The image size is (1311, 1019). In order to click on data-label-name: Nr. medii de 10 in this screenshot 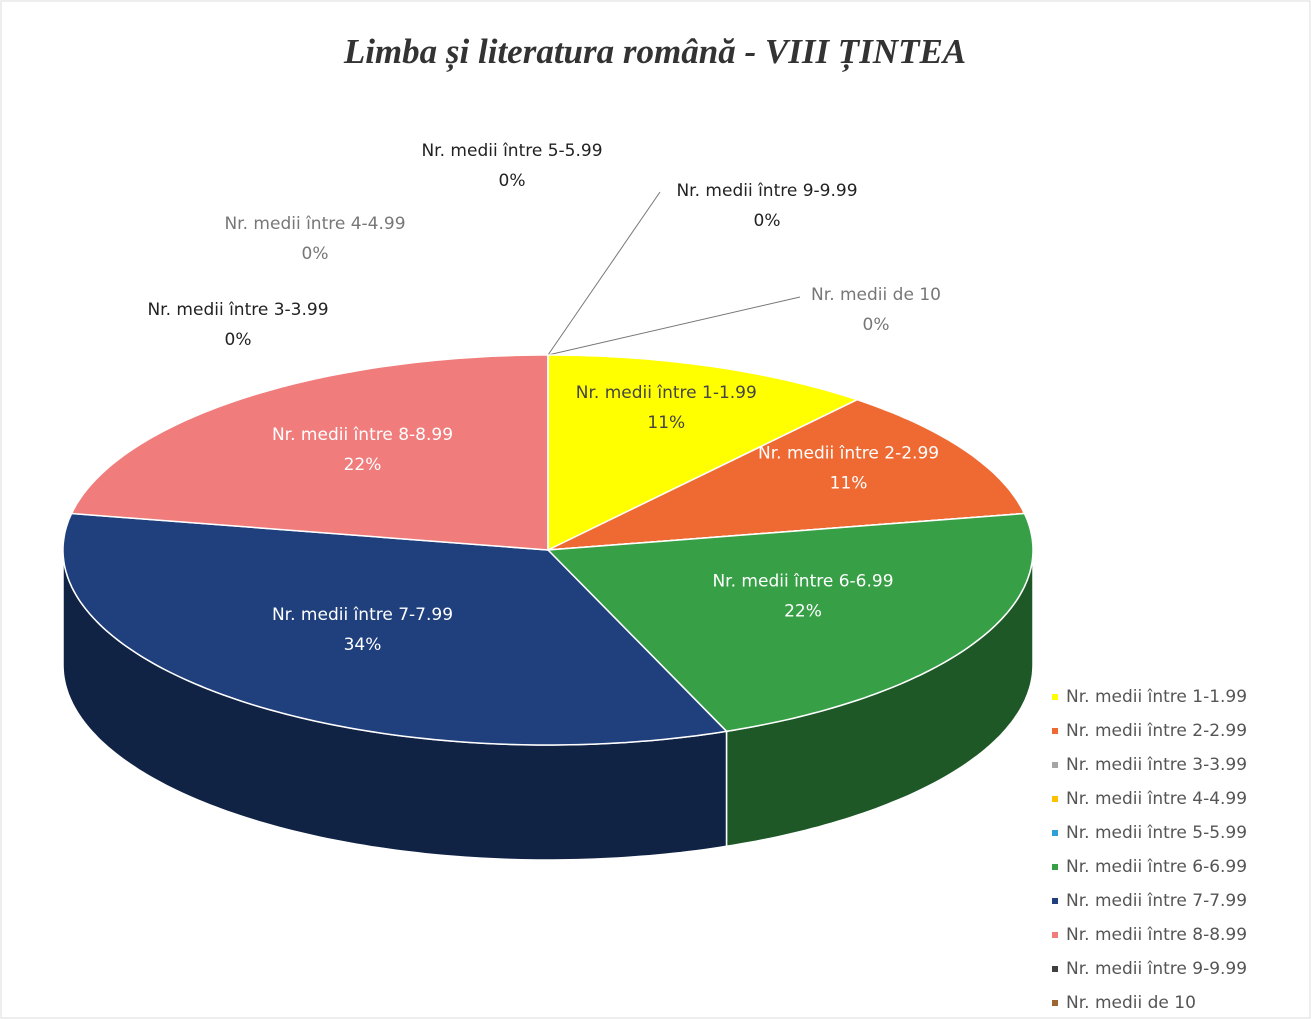, I will do `click(876, 295)`.